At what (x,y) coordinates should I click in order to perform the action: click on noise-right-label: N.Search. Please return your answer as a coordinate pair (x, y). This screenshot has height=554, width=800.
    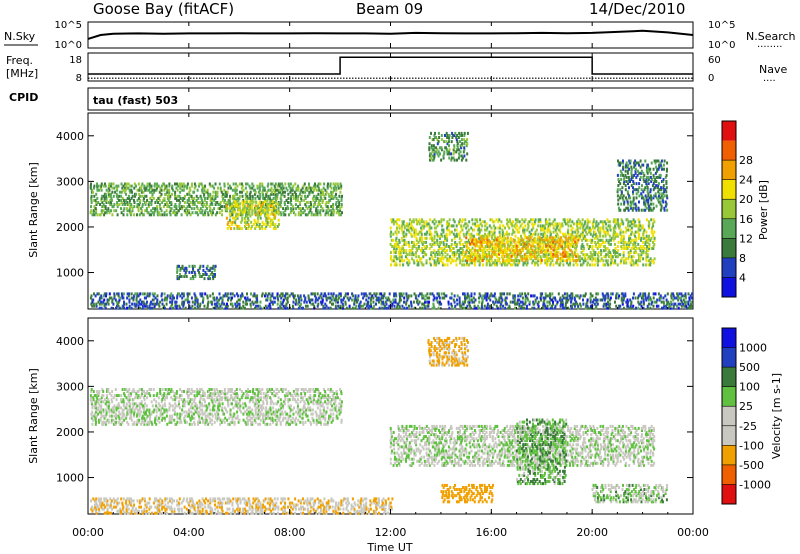
    Looking at the image, I should click on (771, 36).